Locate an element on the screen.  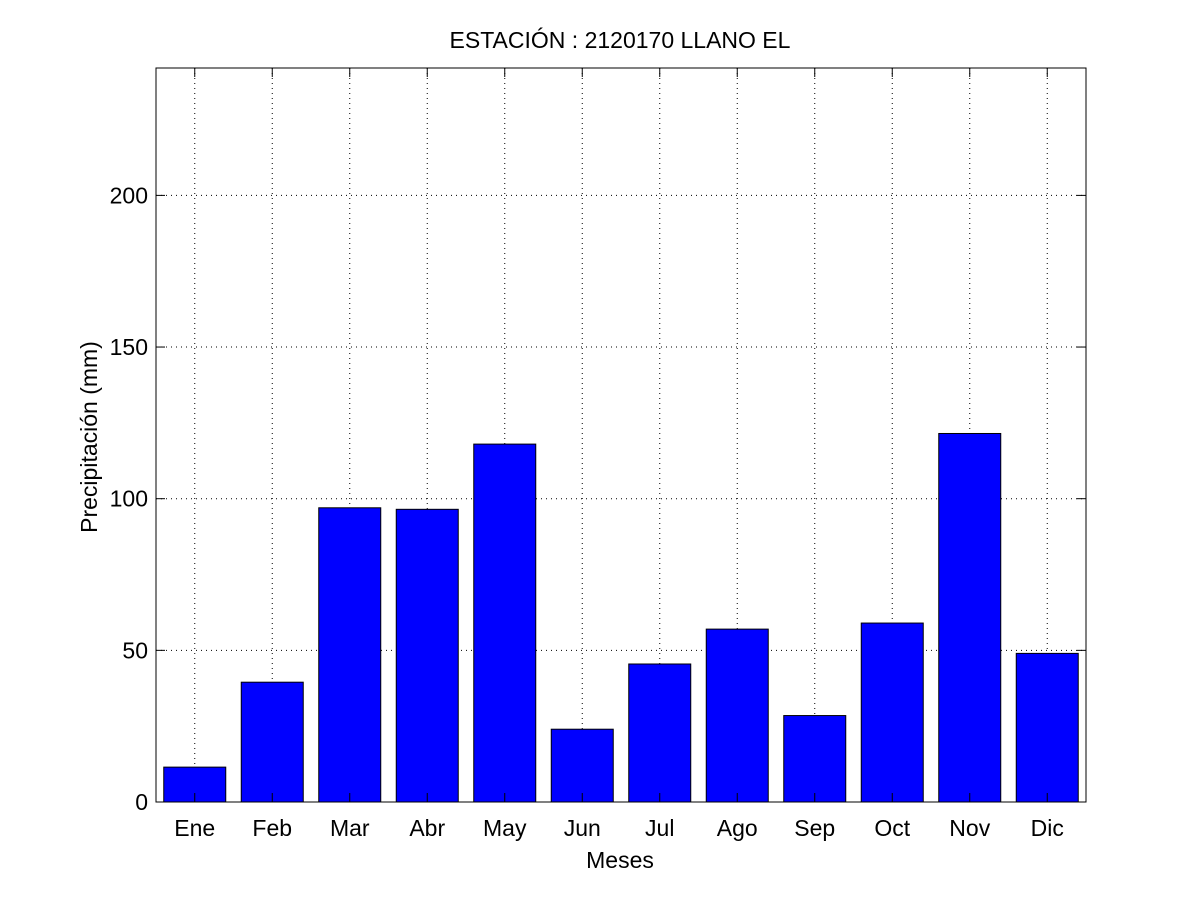
bar-nov is located at coordinates (970, 617).